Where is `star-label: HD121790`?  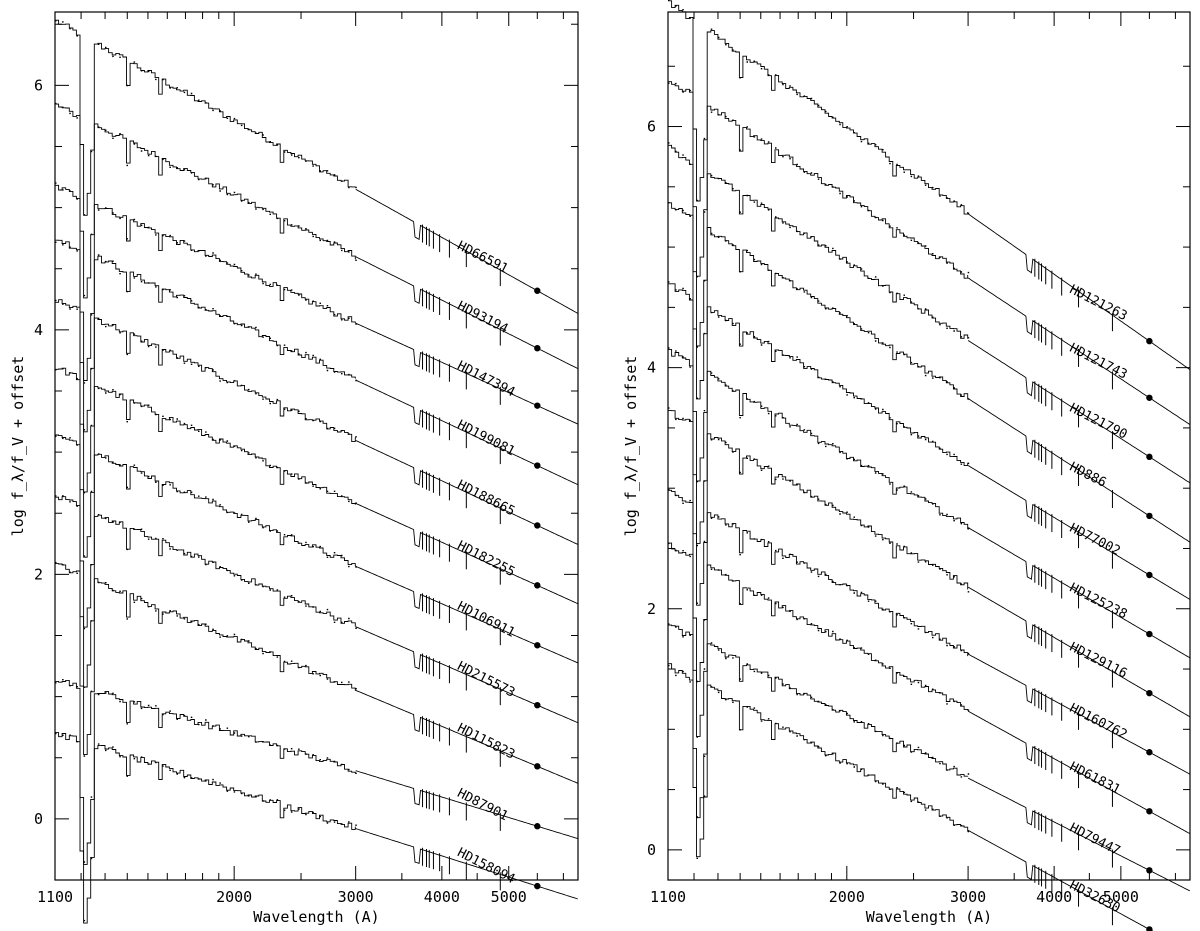
star-label: HD121790 is located at coordinates (1098, 422).